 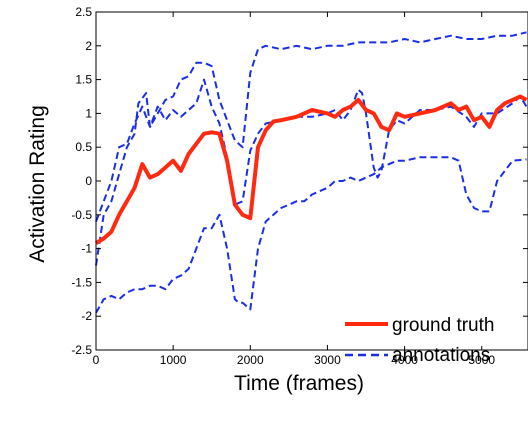 What do you see at coordinates (443, 325) in the screenshot?
I see `legend-label-ground-truth: ground truth` at bounding box center [443, 325].